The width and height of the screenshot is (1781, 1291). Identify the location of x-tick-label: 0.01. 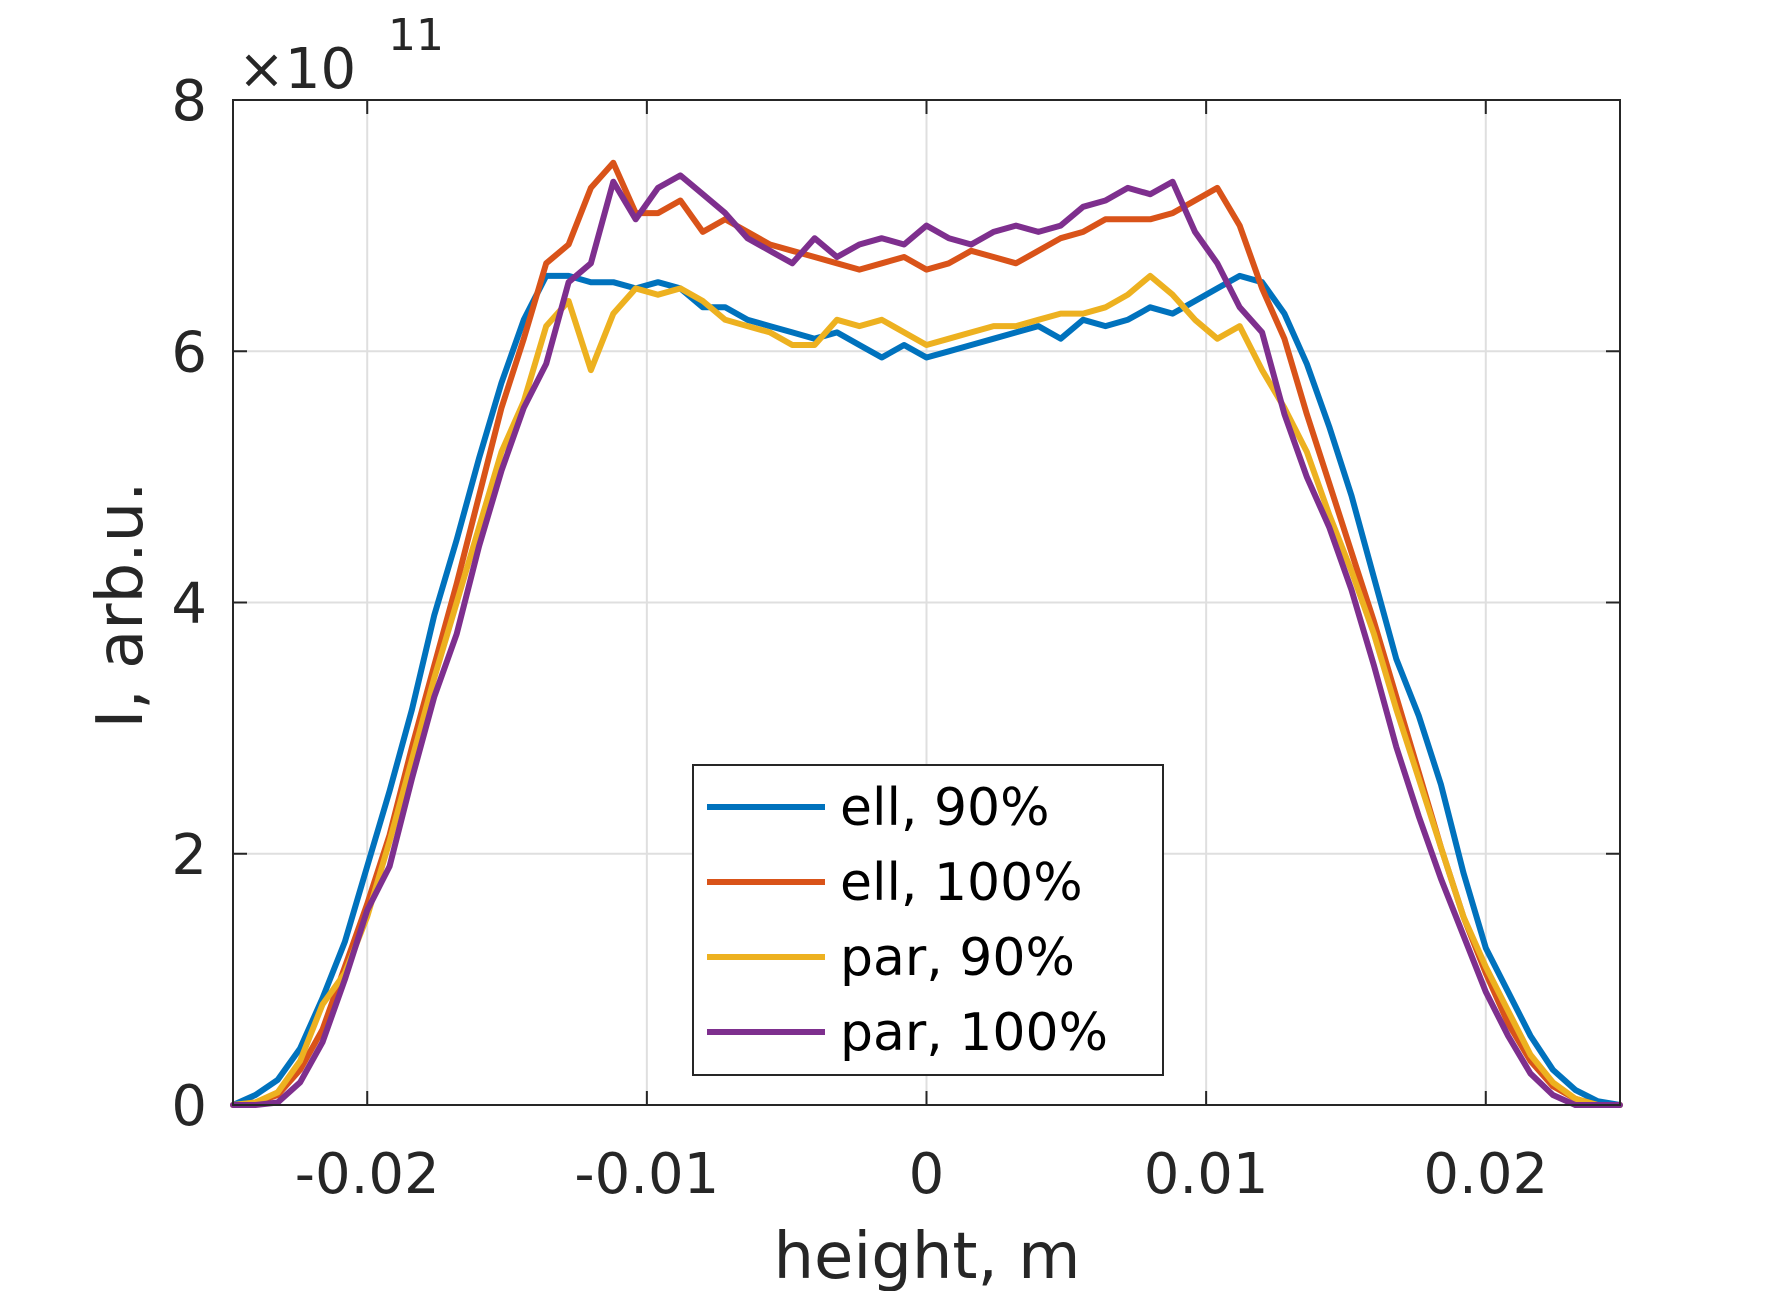
(1206, 1174).